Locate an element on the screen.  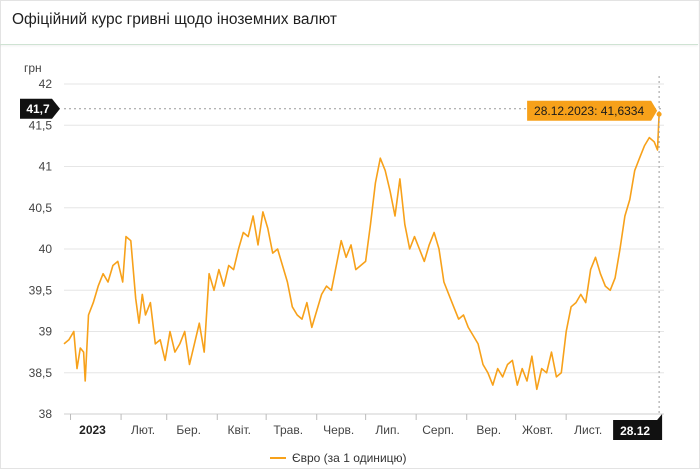
x-tick-label: 2023 is located at coordinates (92, 430).